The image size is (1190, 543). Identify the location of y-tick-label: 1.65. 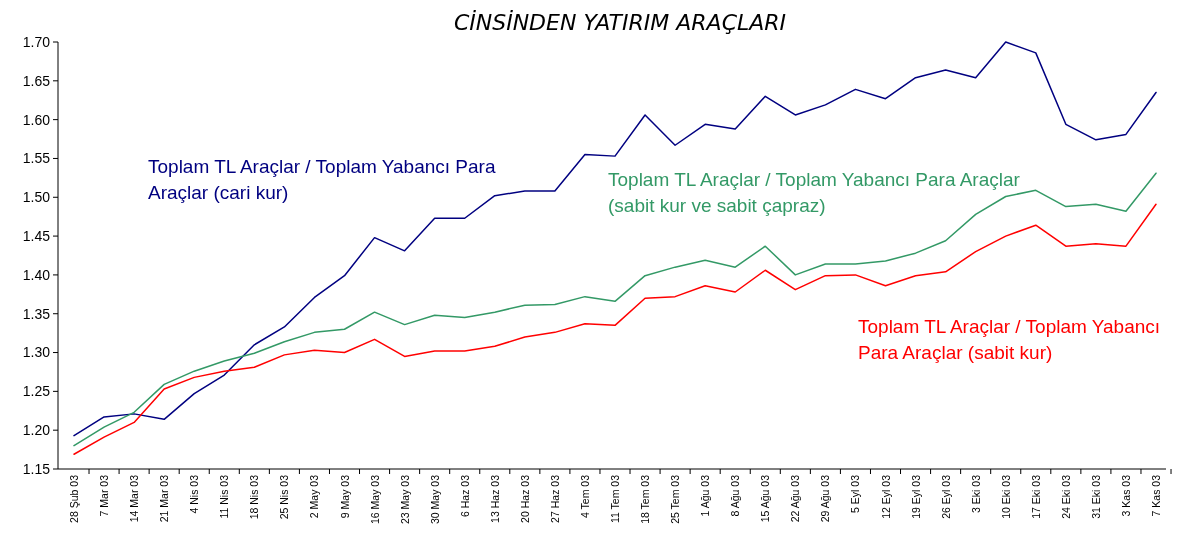
(36, 80).